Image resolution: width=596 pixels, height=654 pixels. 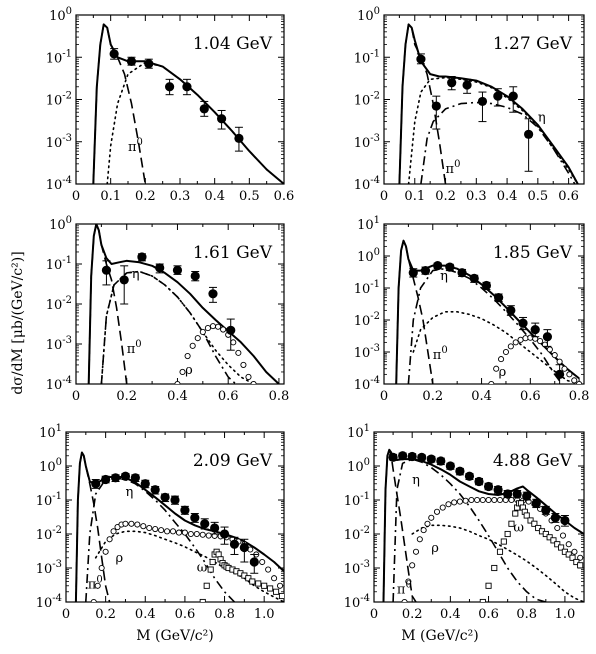 What do you see at coordinates (367, 184) in the screenshot?
I see `y-tick-label: 10⁻⁴` at bounding box center [367, 184].